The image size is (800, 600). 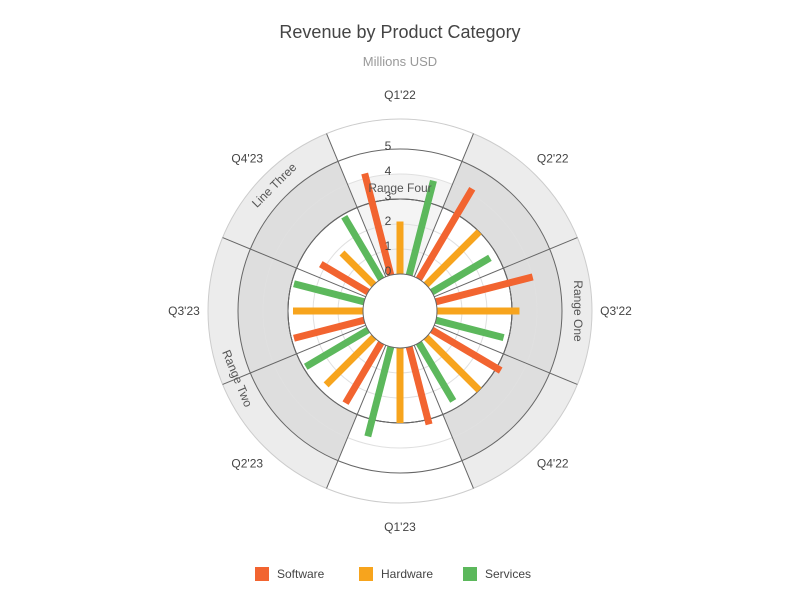 What do you see at coordinates (400, 61) in the screenshot?
I see `chart-subtitle: Millions USD` at bounding box center [400, 61].